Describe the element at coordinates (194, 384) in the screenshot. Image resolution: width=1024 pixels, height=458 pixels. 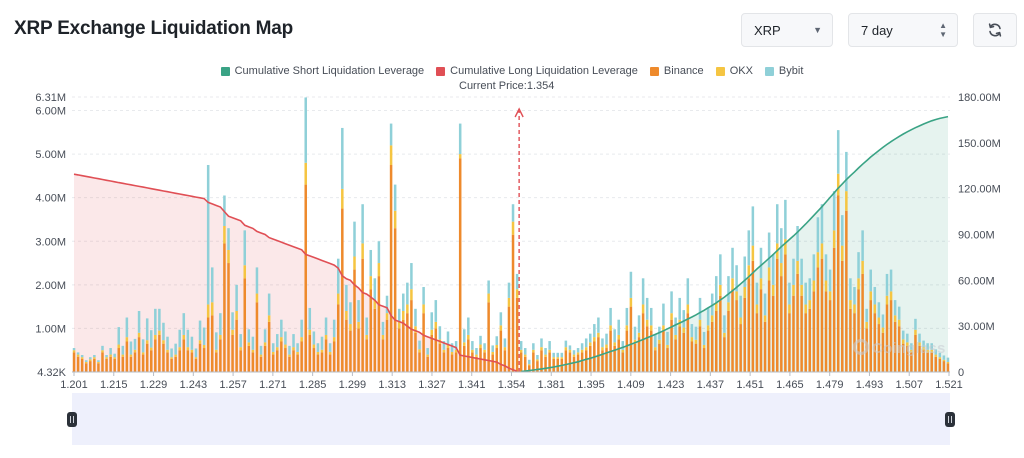
I see `x-tick-label: 1.243` at that location.